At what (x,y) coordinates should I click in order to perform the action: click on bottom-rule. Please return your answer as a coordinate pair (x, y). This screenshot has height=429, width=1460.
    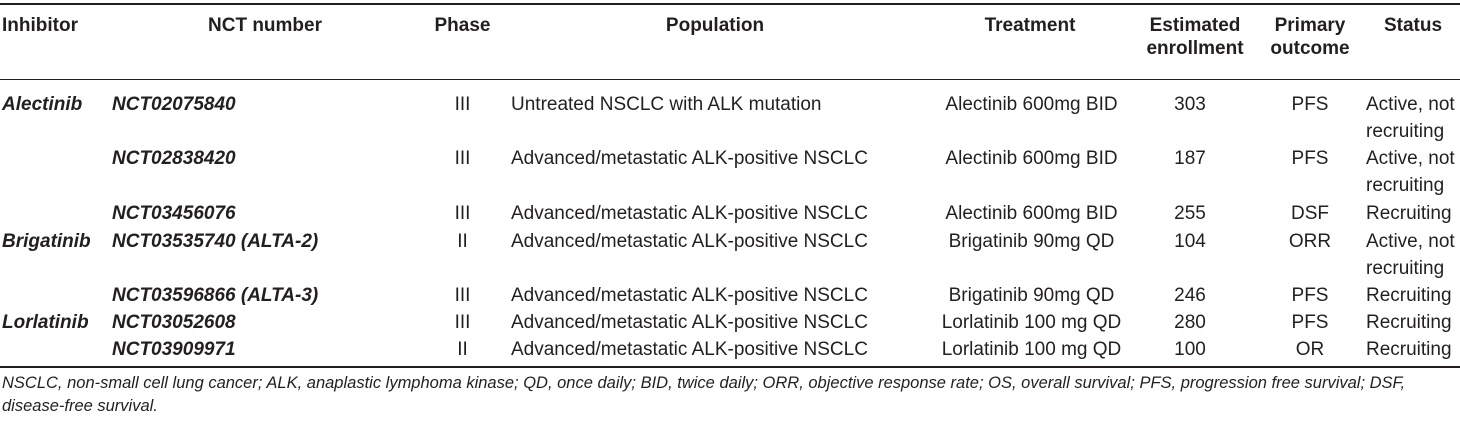
    Looking at the image, I should click on (730, 367).